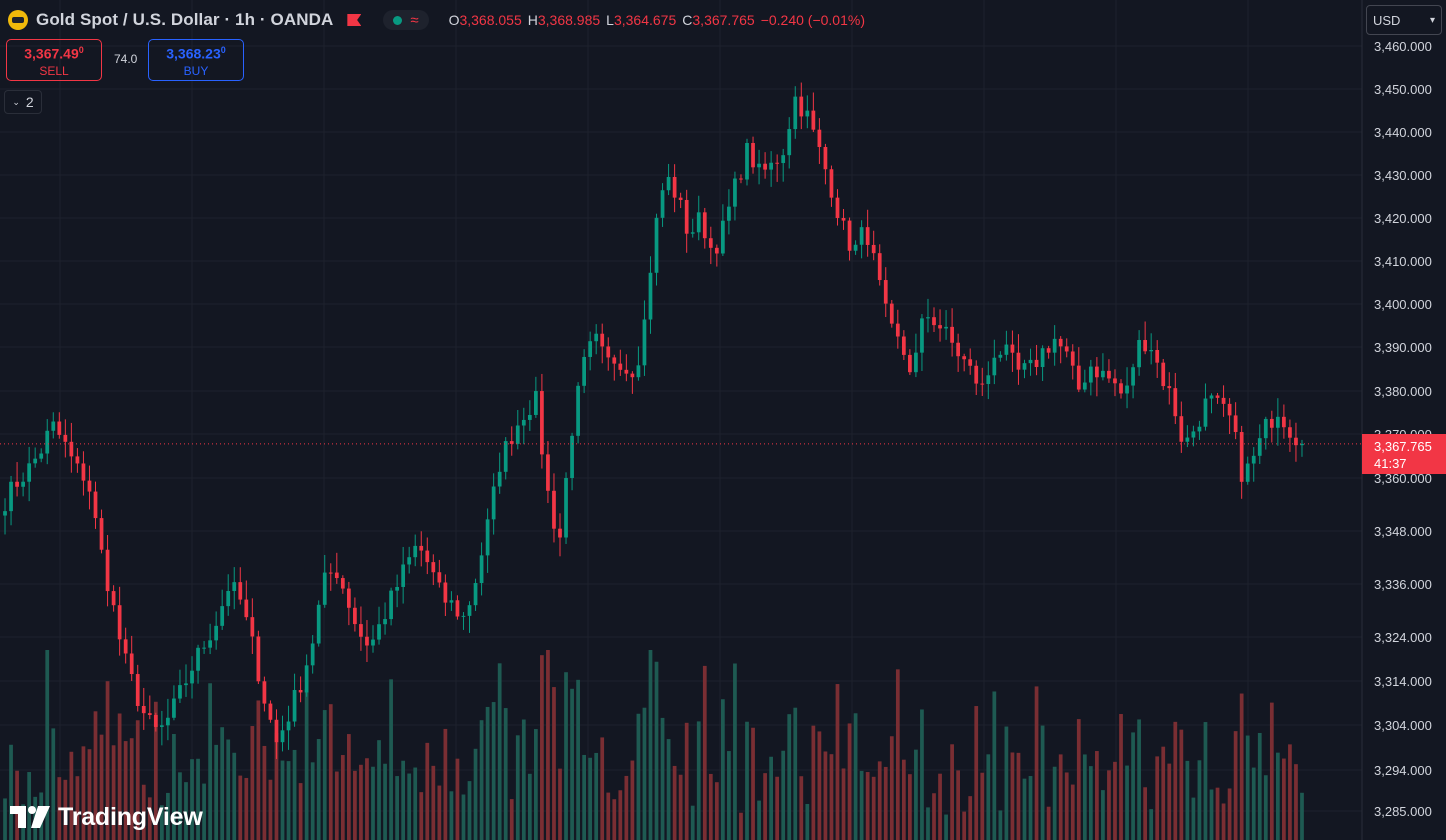  I want to click on ohlc-key: H, so click(532, 20).